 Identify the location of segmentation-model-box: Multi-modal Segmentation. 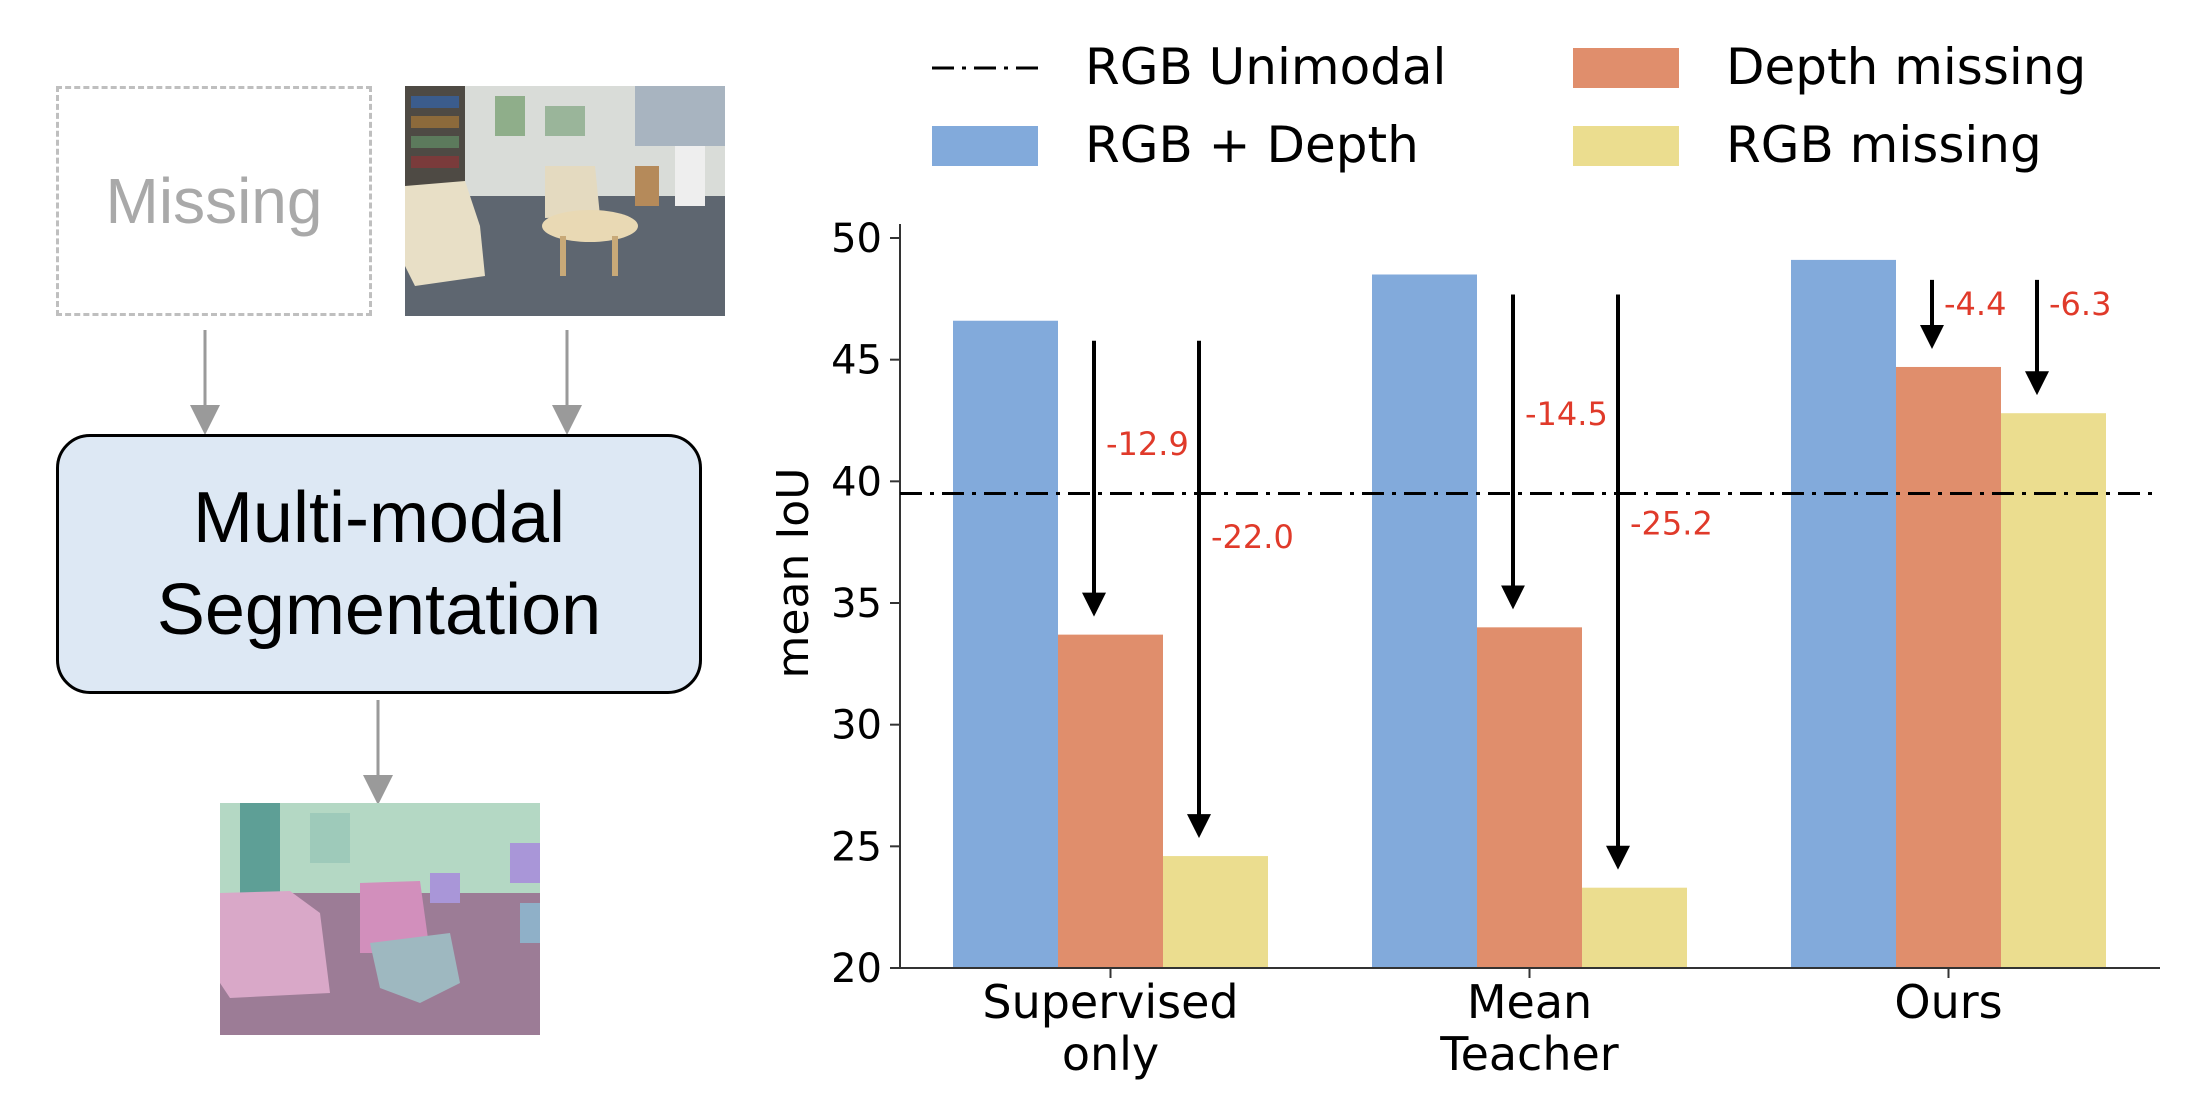
(379, 564).